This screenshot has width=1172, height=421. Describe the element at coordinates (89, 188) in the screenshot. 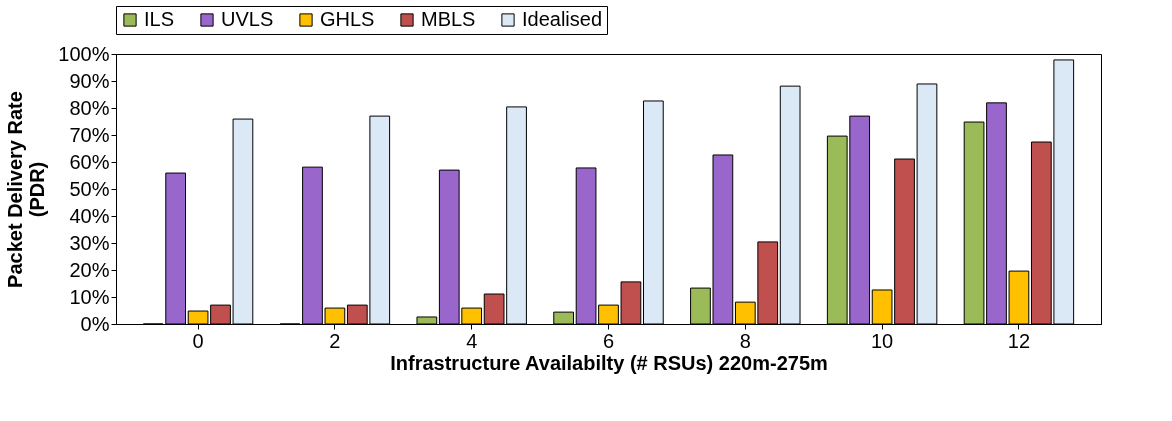

I see `y-tick-label: 50%` at that location.